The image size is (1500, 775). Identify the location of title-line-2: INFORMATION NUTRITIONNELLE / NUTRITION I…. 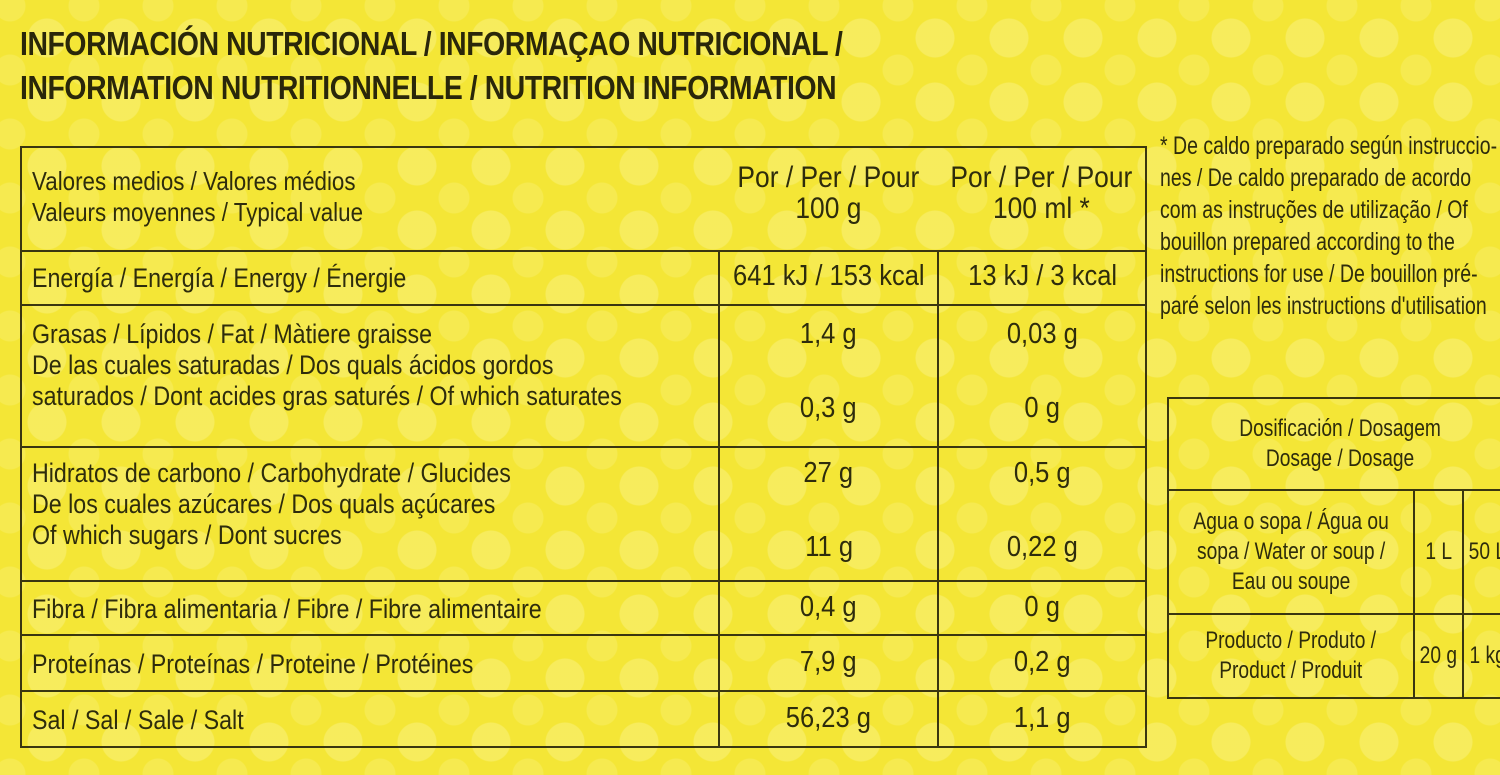
(428, 87).